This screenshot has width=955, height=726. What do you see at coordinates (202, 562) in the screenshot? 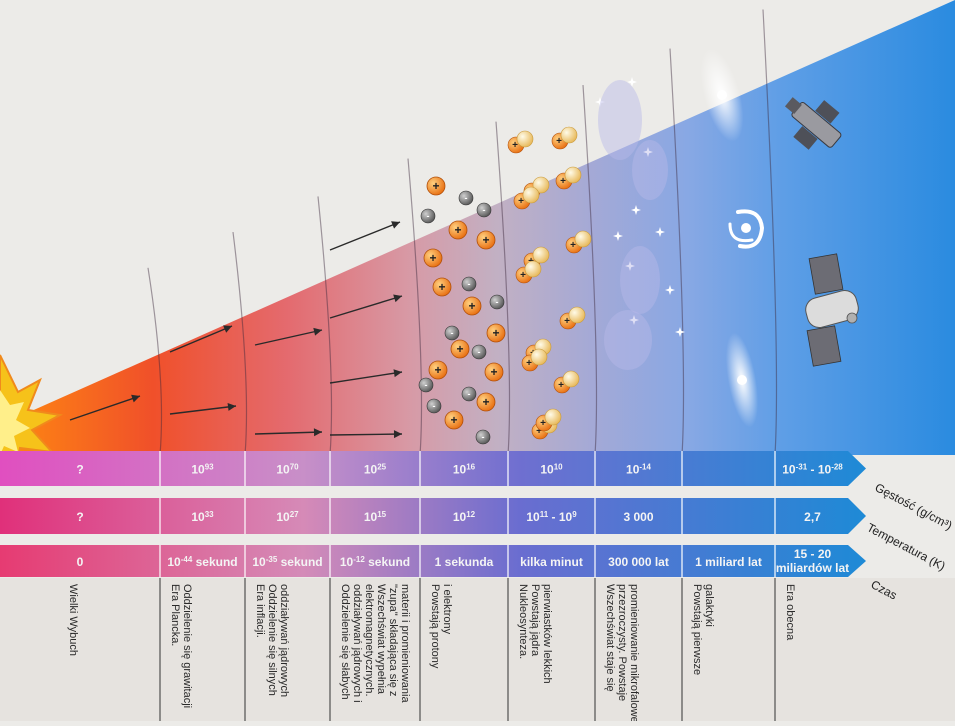
I see `time-row-cell: 10-44 sekund` at bounding box center [202, 562].